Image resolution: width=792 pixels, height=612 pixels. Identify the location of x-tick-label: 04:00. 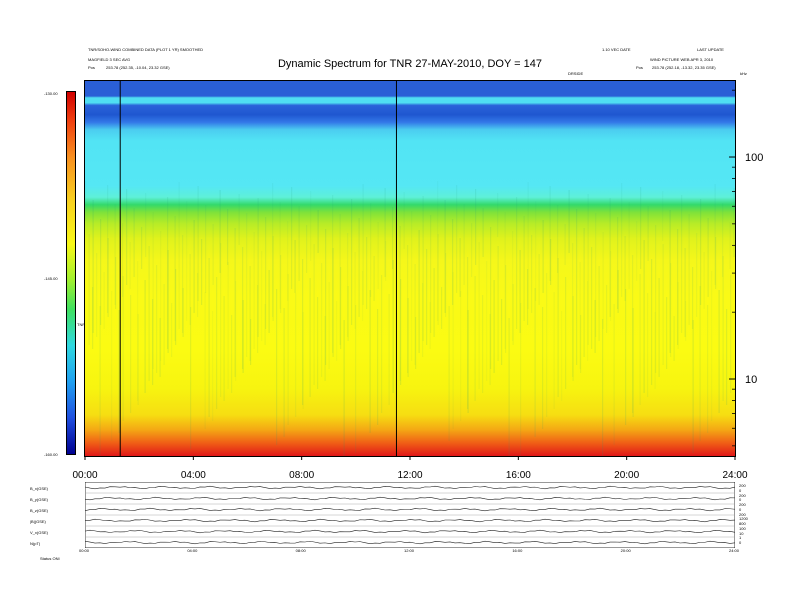
(193, 475).